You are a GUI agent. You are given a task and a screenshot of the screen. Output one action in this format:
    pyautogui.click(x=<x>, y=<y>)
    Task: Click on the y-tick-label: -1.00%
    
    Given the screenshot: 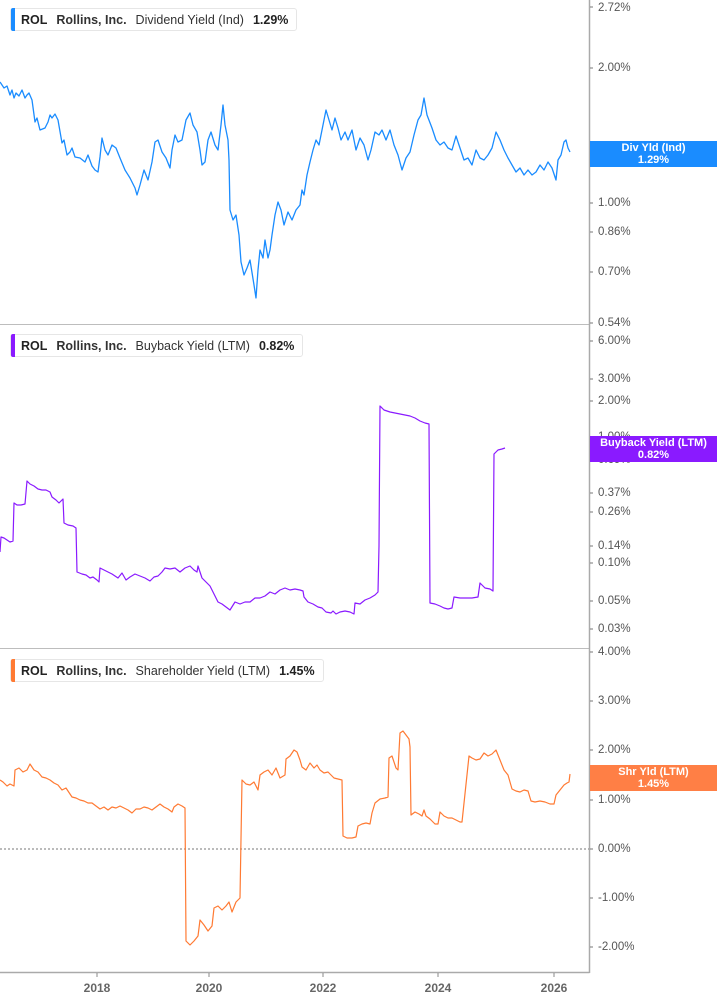 What is the action you would take?
    pyautogui.click(x=616, y=898)
    